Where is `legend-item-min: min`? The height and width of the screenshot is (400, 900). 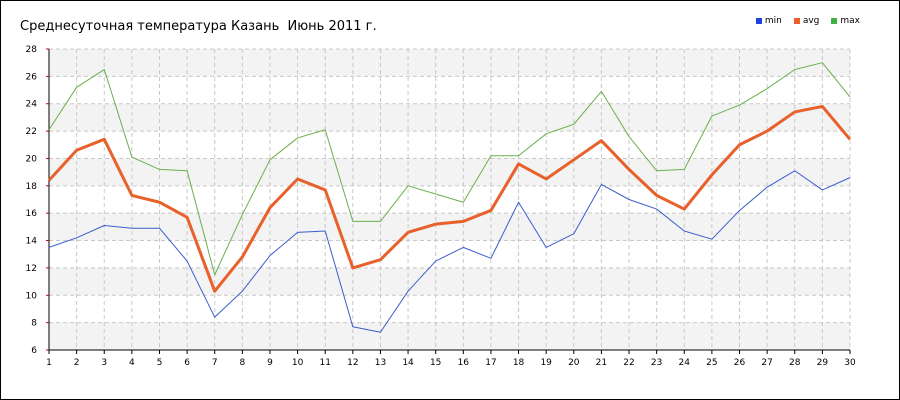 legend-item-min: min is located at coordinates (768, 21).